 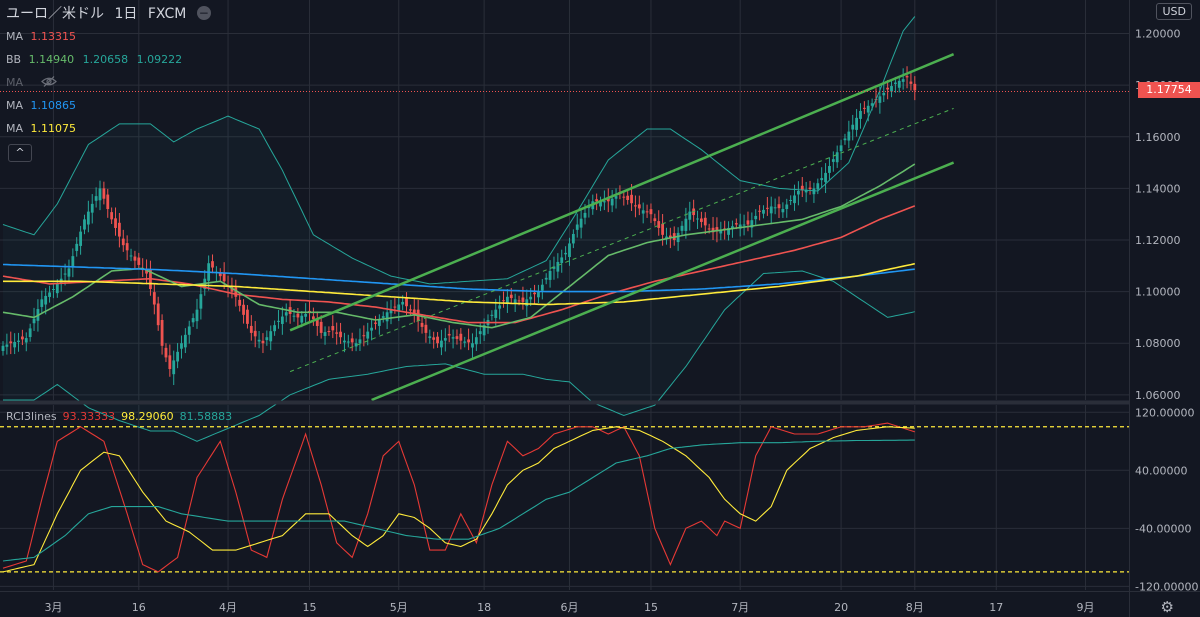 I want to click on collapse-indicators-button: ^, so click(x=20, y=153).